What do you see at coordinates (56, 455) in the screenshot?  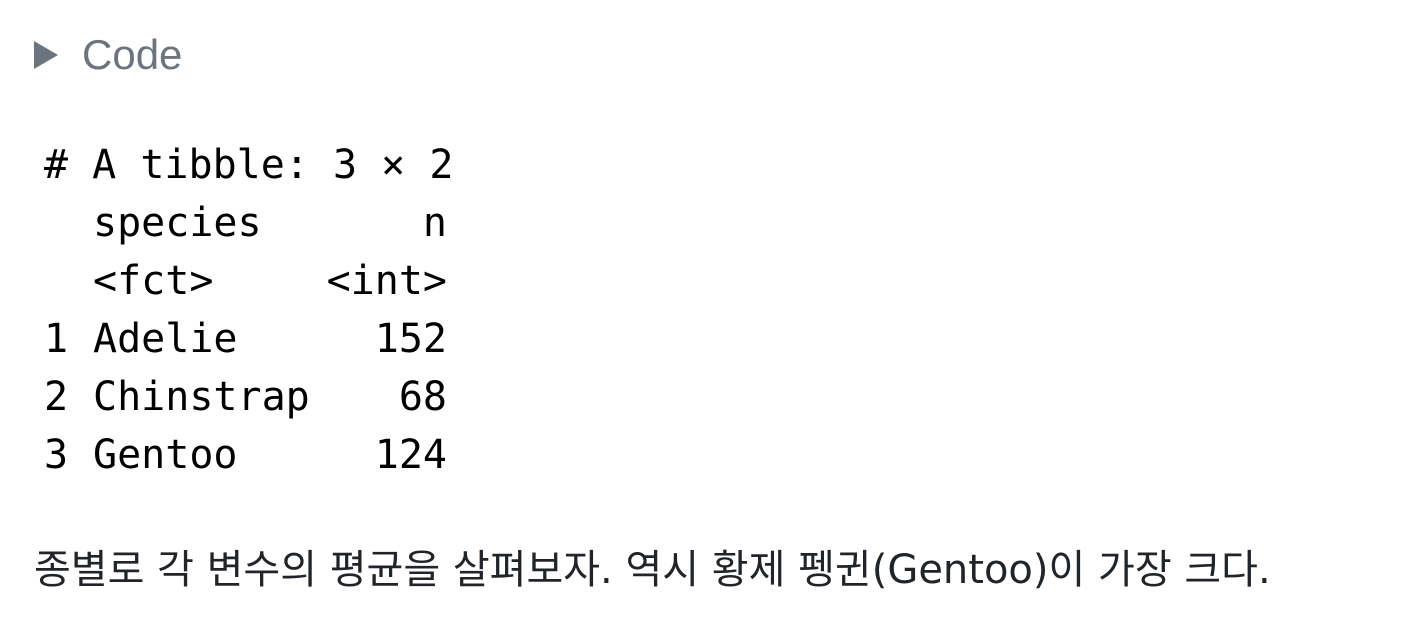 I see `row-index: 3` at bounding box center [56, 455].